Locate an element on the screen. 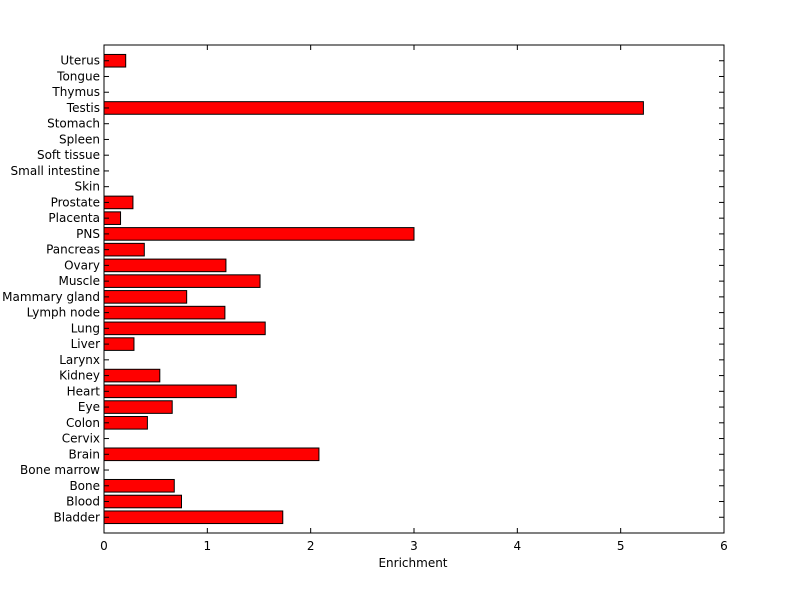 The height and width of the screenshot is (599, 800). y-tick-label: Uterus is located at coordinates (80, 61).